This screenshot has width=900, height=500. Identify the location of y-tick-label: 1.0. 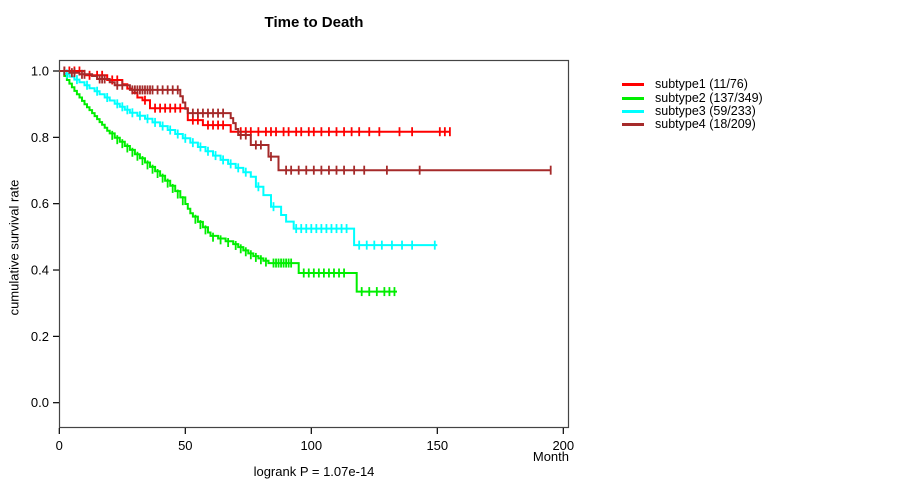
(40, 71).